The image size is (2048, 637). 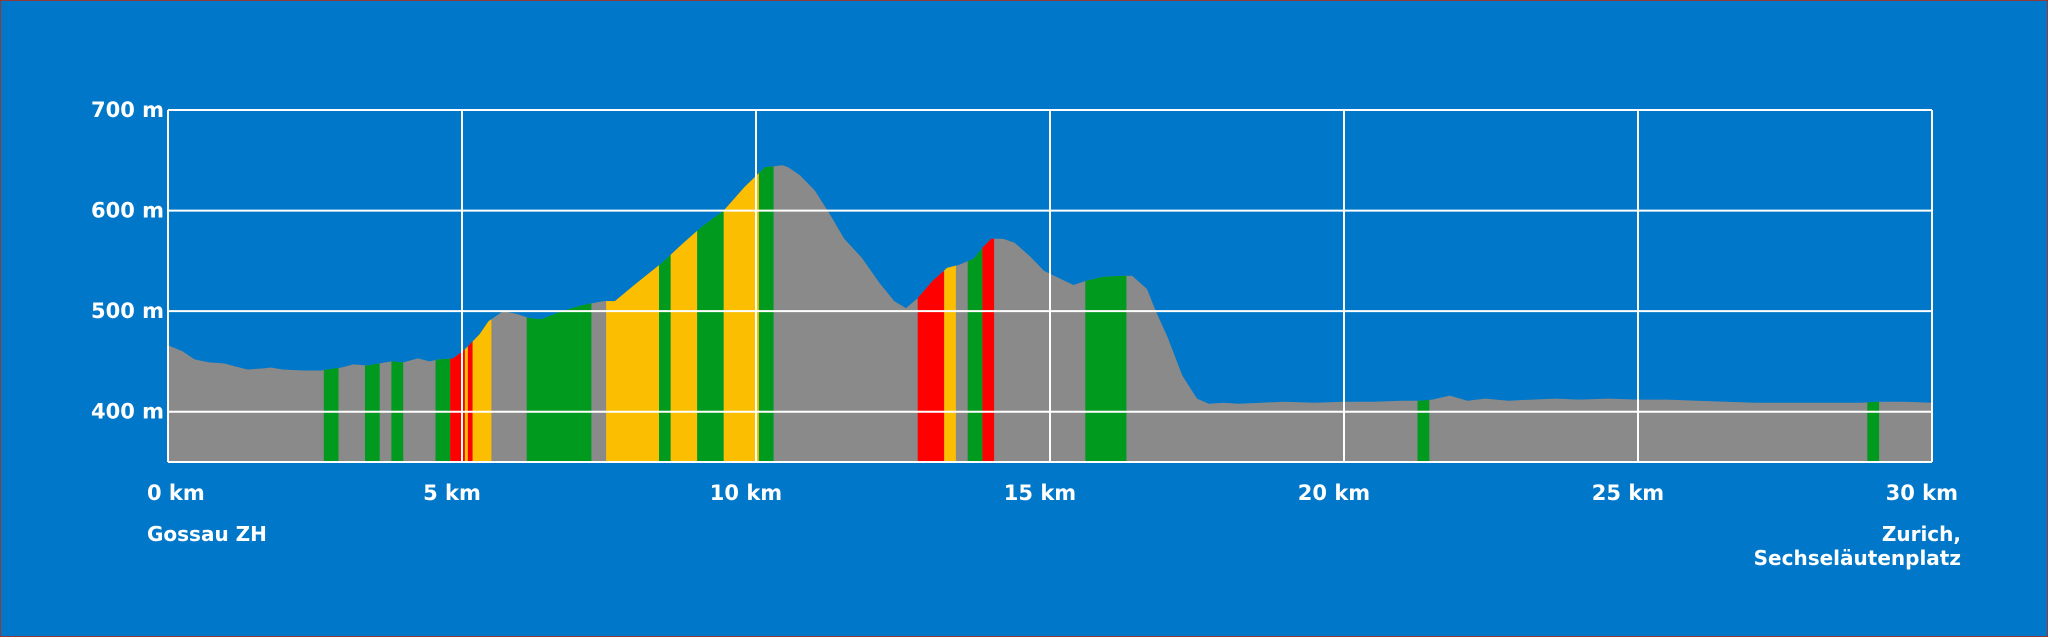 I want to click on x-tick-label-25: 25 km, so click(x=1628, y=493).